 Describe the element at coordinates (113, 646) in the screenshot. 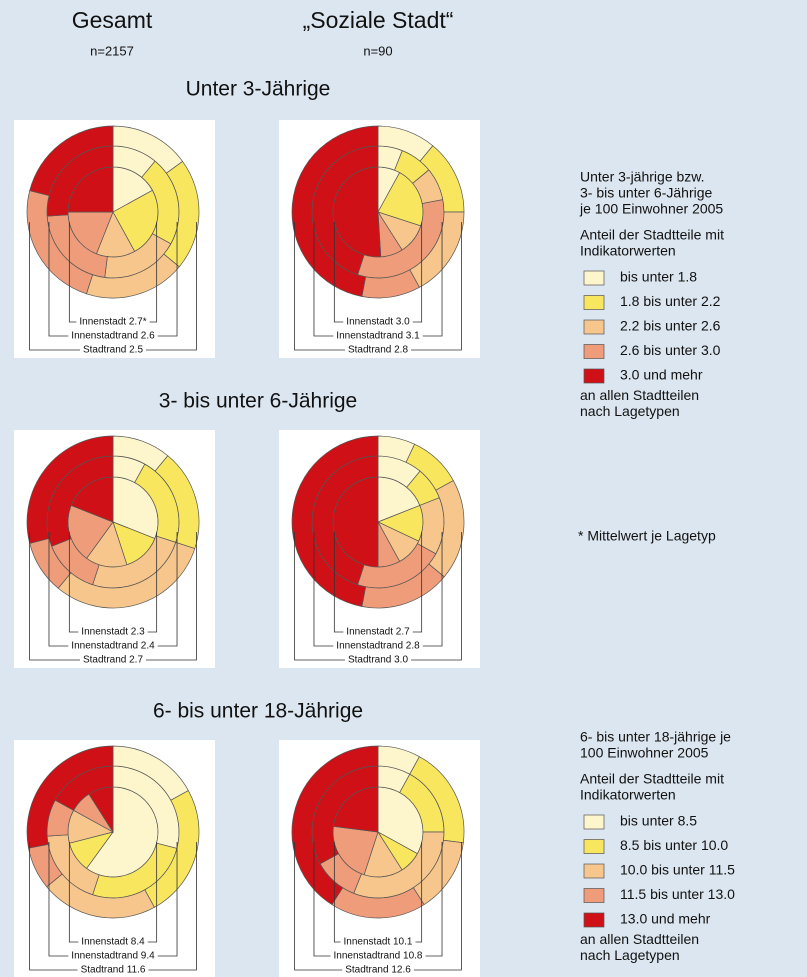

I see `ring-label: Innenstadtrand 2.4` at that location.